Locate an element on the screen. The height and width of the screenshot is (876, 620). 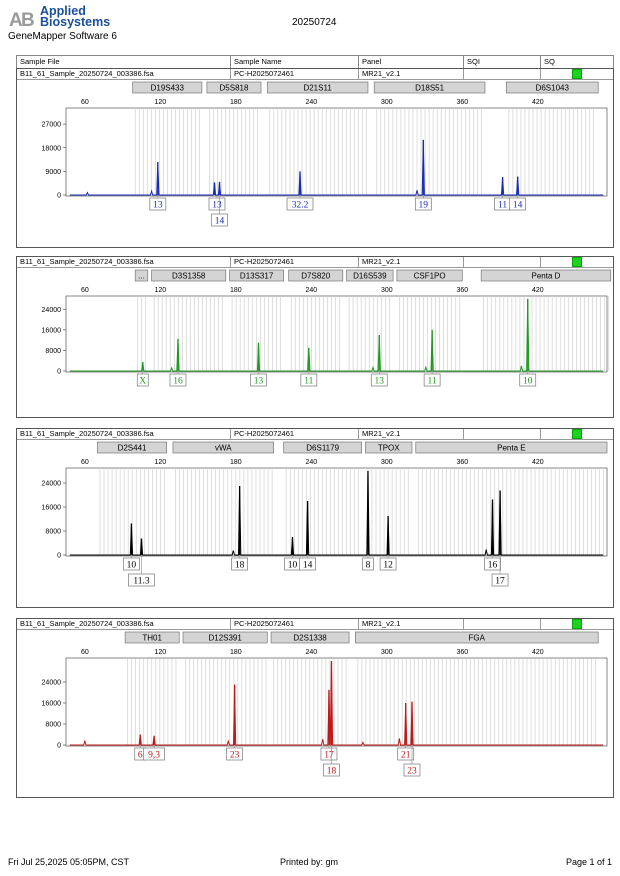
allele-label-2: 18 is located at coordinates (239, 563).